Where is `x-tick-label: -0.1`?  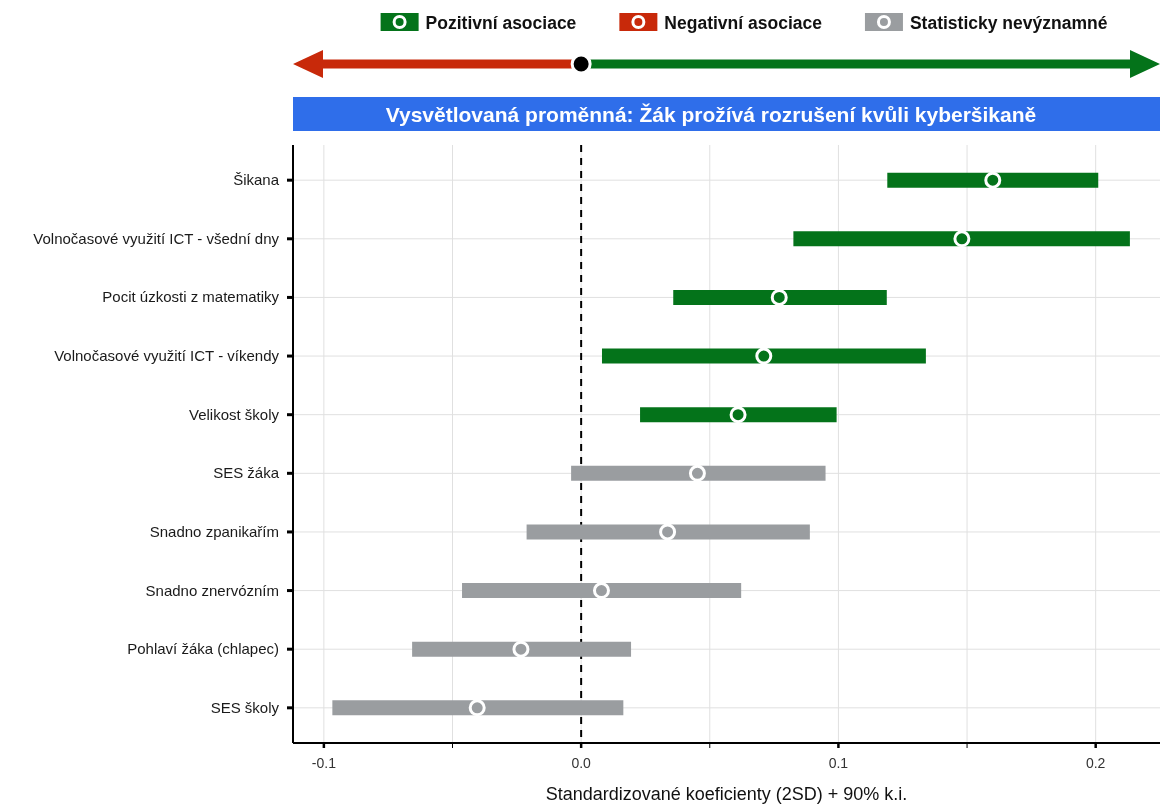 x-tick-label: -0.1 is located at coordinates (324, 763).